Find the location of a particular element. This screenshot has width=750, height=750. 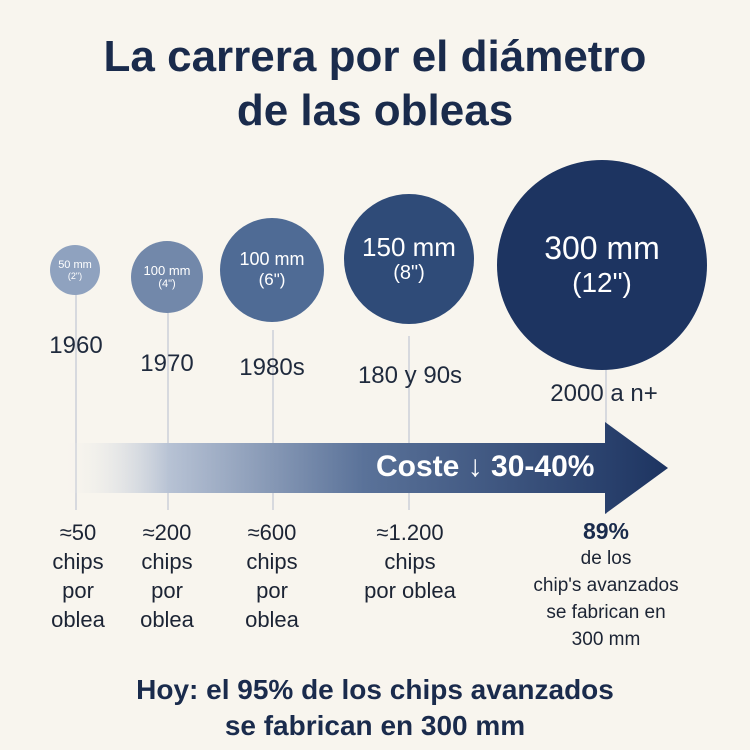

title-line-2: de las obleas is located at coordinates (375, 110).